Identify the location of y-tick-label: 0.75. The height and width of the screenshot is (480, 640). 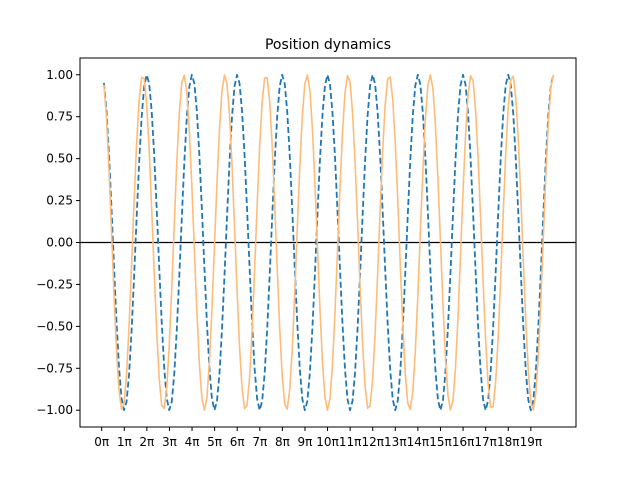
(59, 117).